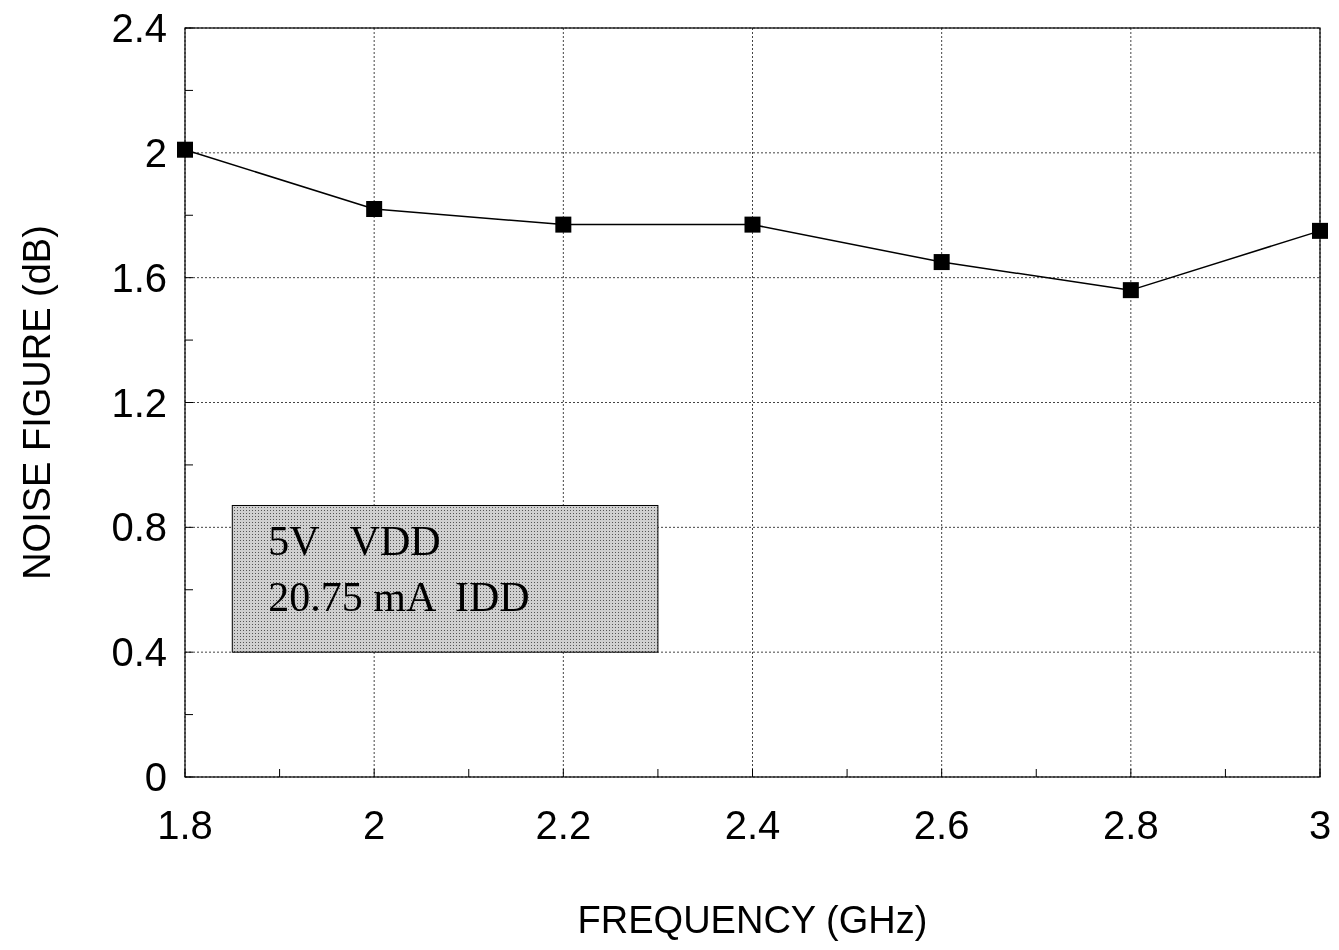  Describe the element at coordinates (139, 652) in the screenshot. I see `y-tick-label: 0.4` at that location.